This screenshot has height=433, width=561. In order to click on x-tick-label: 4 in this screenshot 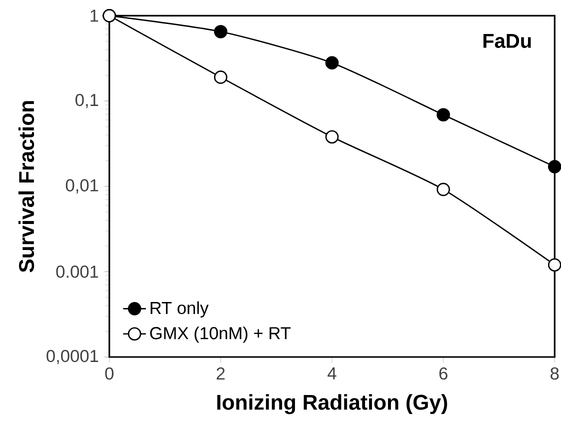, I will do `click(332, 373)`.